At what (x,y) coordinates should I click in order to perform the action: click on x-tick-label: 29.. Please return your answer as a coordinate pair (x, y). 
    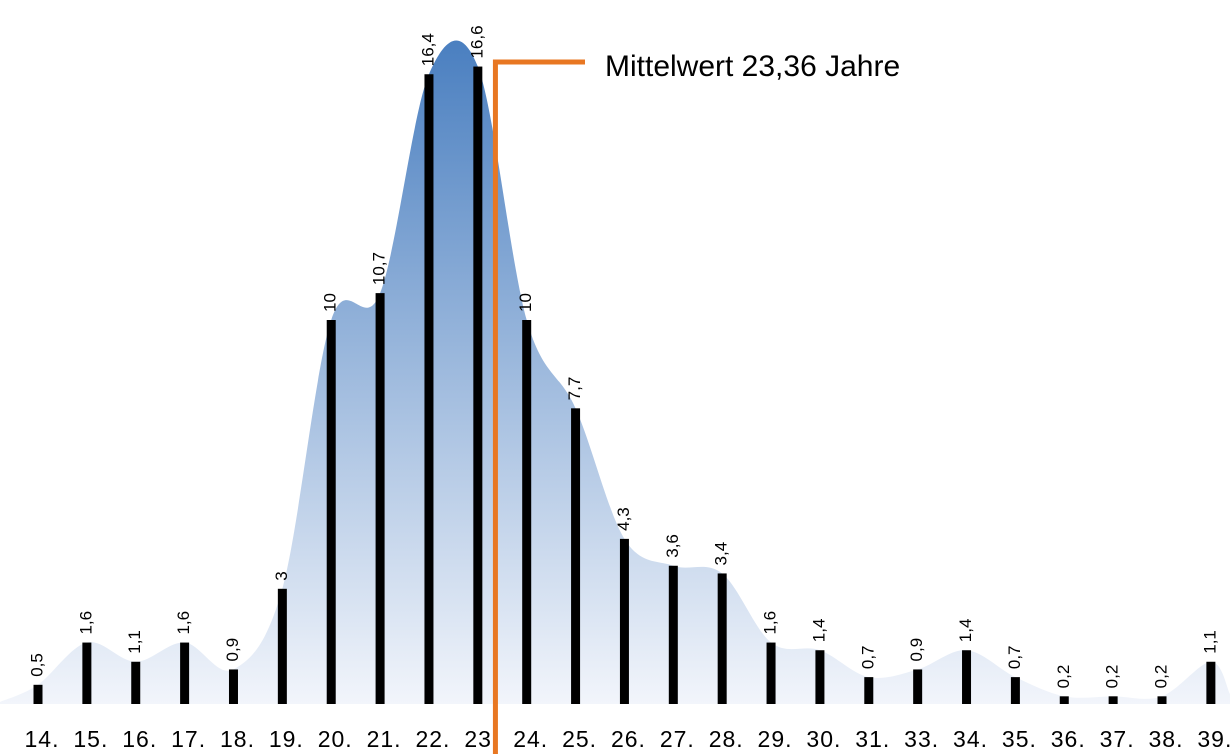
    Looking at the image, I should click on (775, 739).